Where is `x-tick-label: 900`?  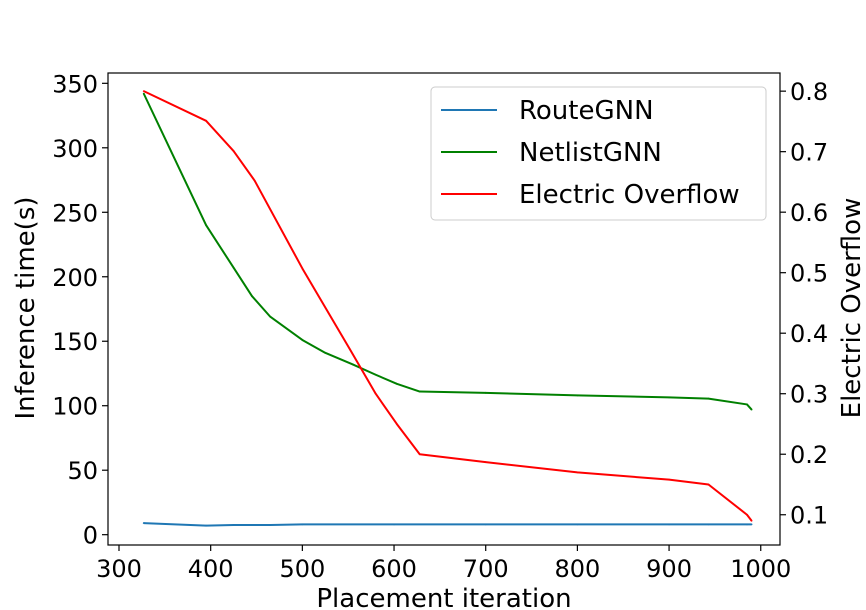
x-tick-label: 900 is located at coordinates (669, 569).